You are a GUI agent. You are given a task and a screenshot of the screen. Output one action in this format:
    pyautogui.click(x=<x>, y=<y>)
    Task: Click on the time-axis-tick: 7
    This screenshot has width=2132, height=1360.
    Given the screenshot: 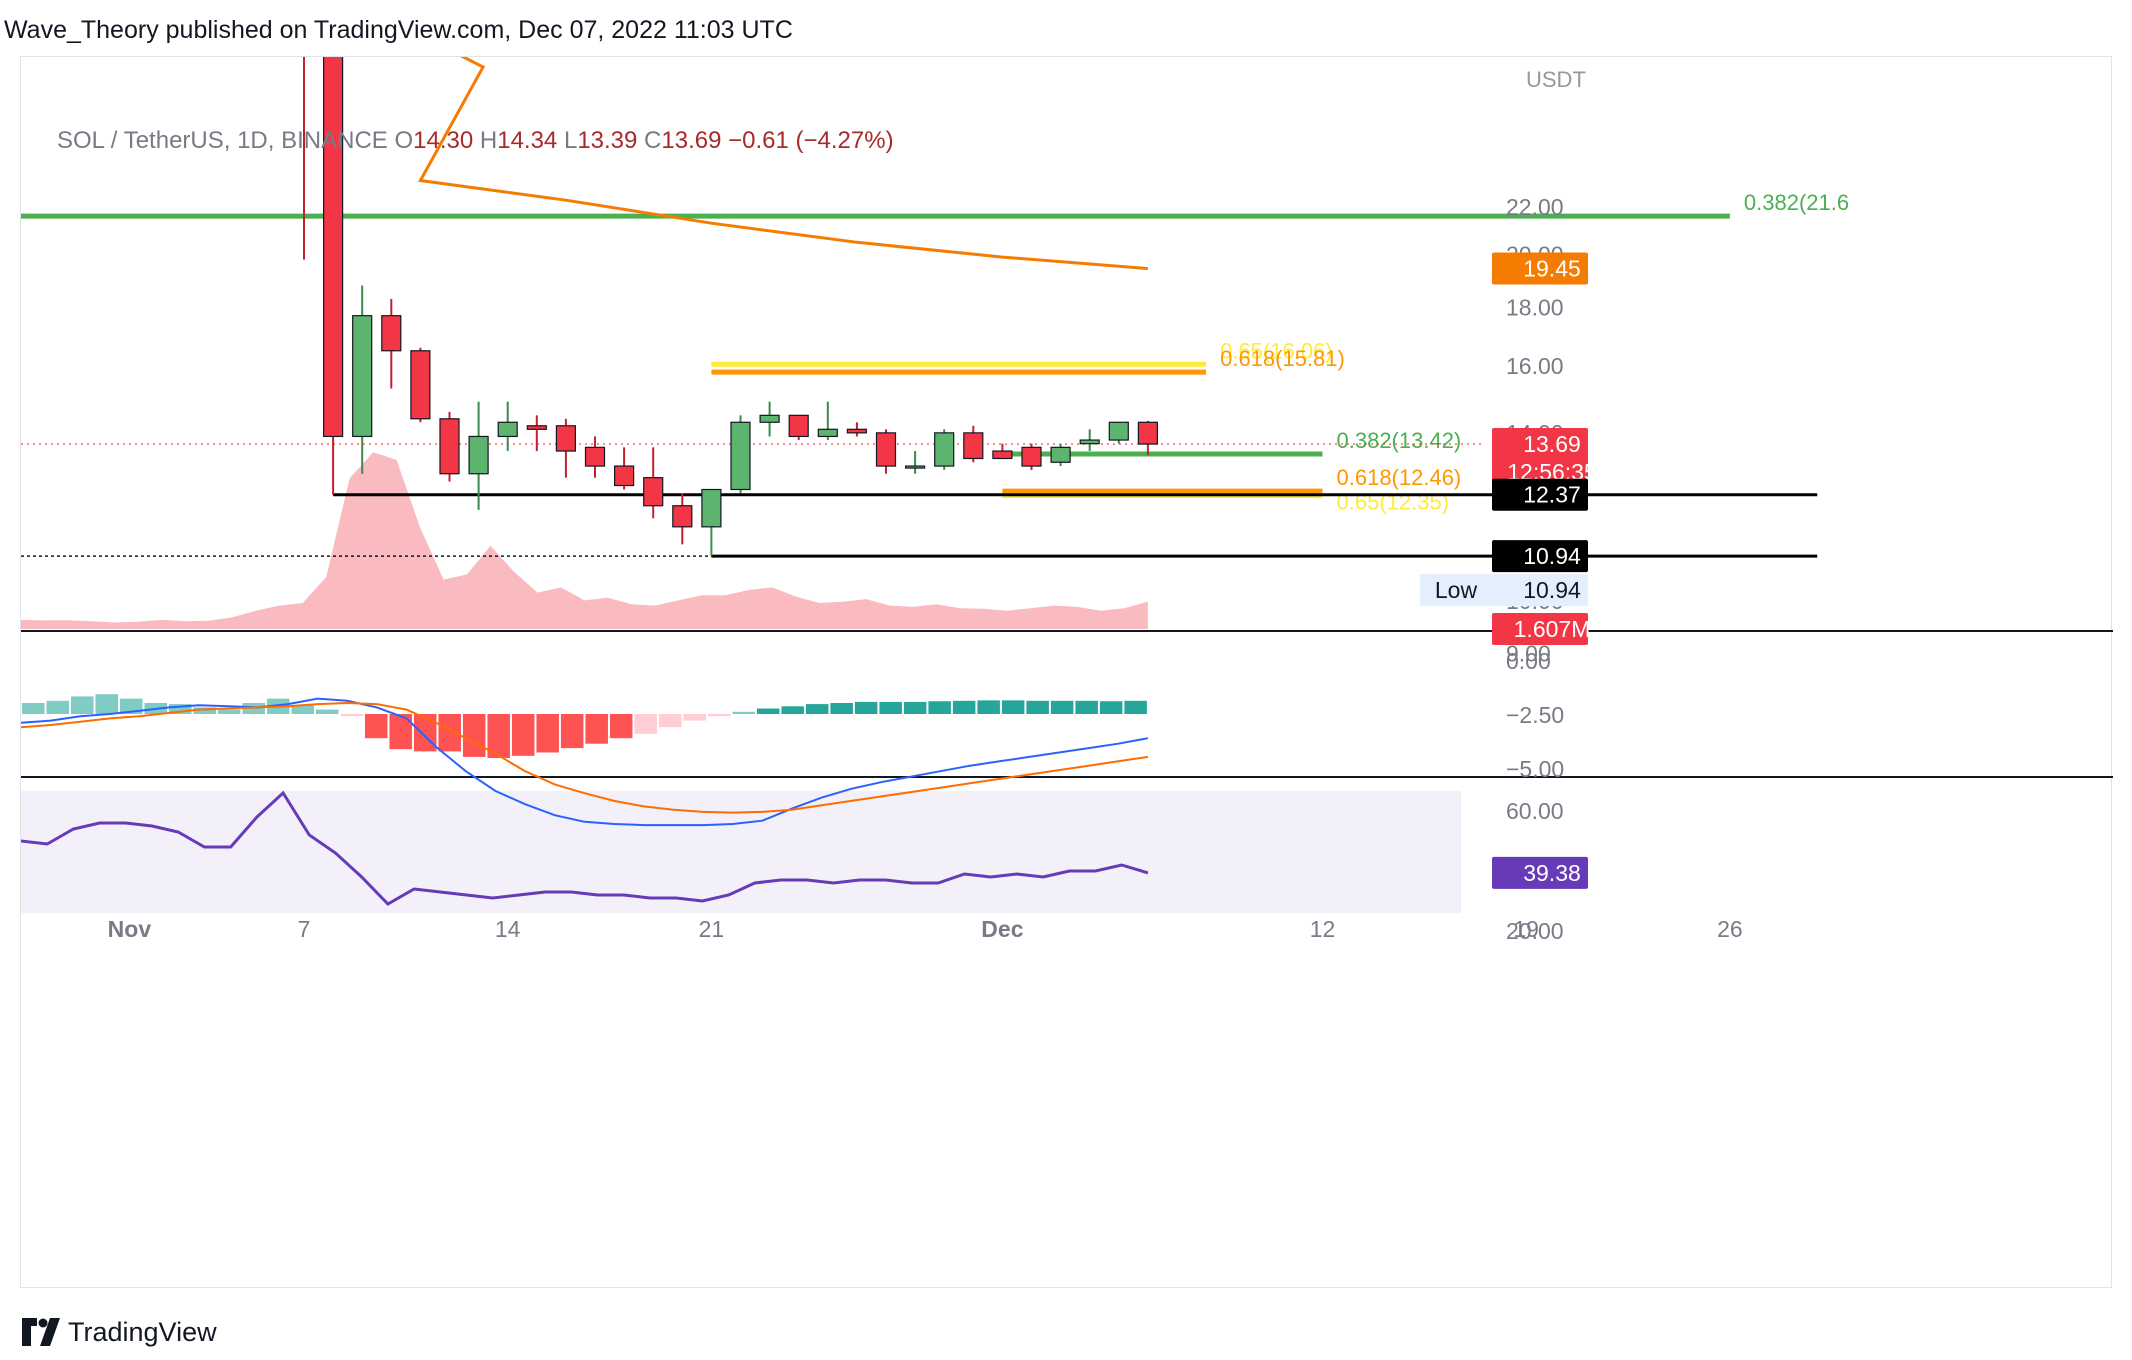 What is the action you would take?
    pyautogui.click(x=304, y=929)
    